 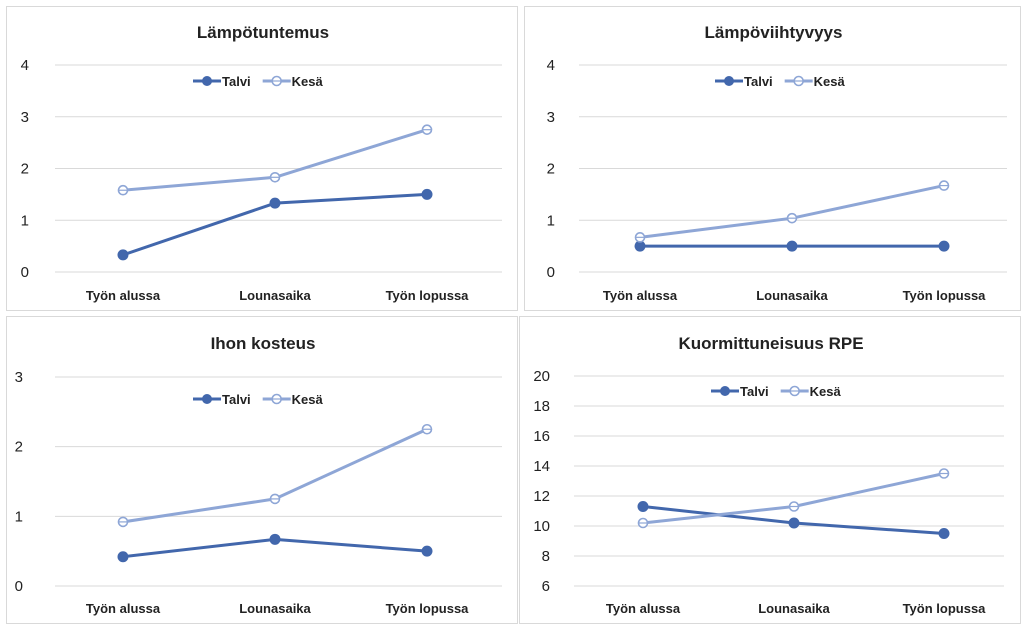 What do you see at coordinates (770, 343) in the screenshot?
I see `chart-title: Kuormittuneisuus RPE` at bounding box center [770, 343].